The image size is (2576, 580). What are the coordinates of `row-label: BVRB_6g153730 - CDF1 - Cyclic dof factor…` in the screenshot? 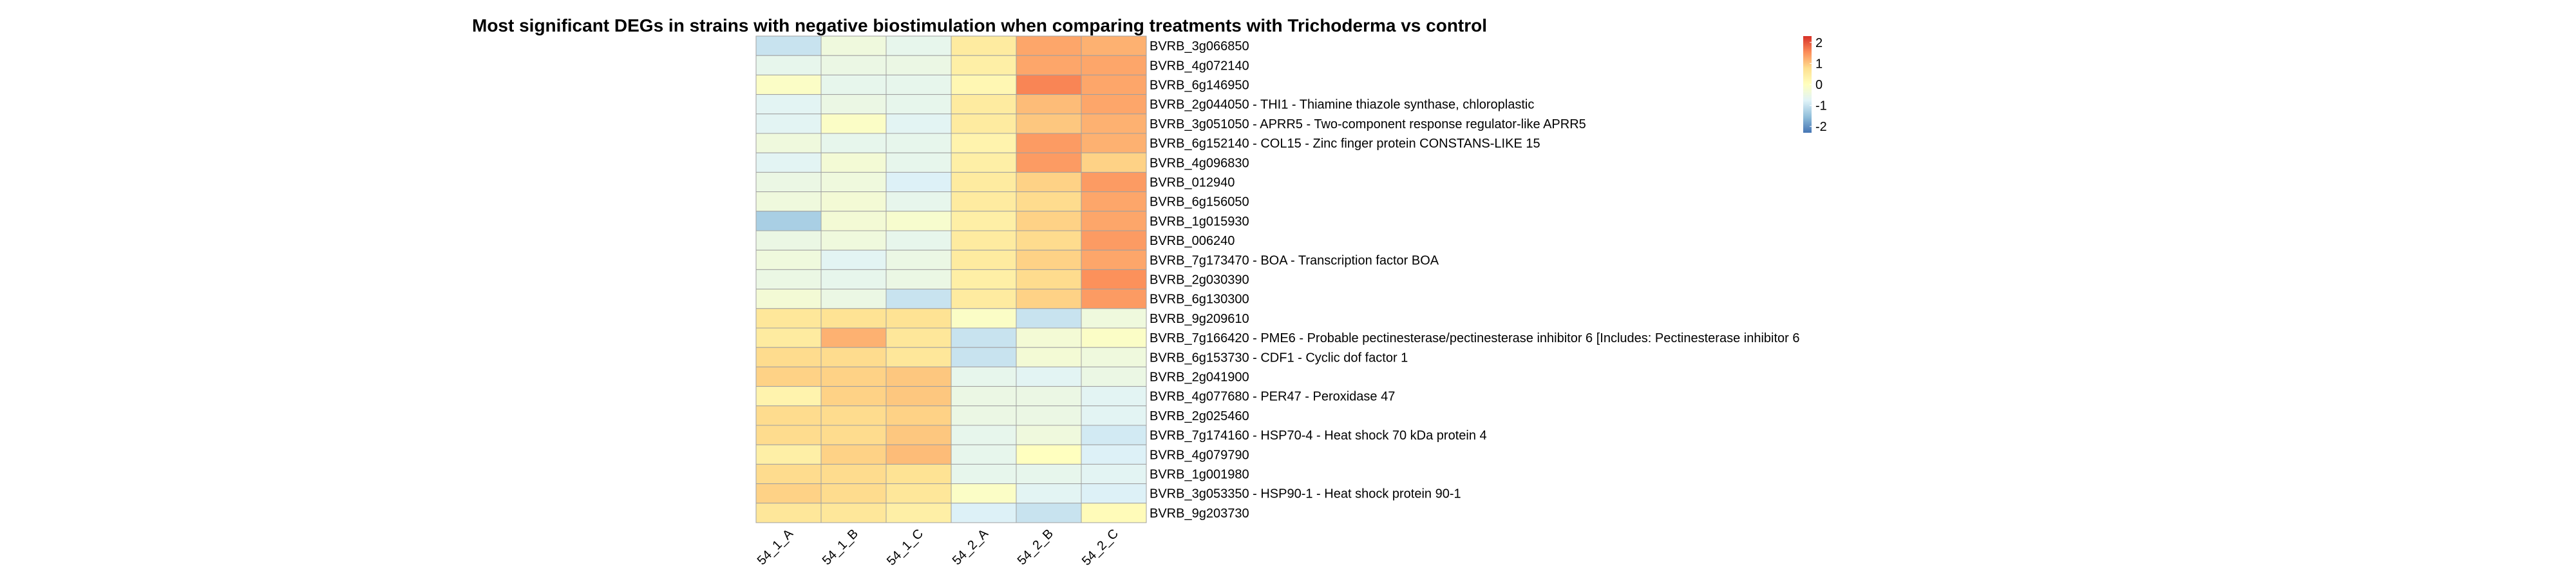 It's located at (1279, 358).